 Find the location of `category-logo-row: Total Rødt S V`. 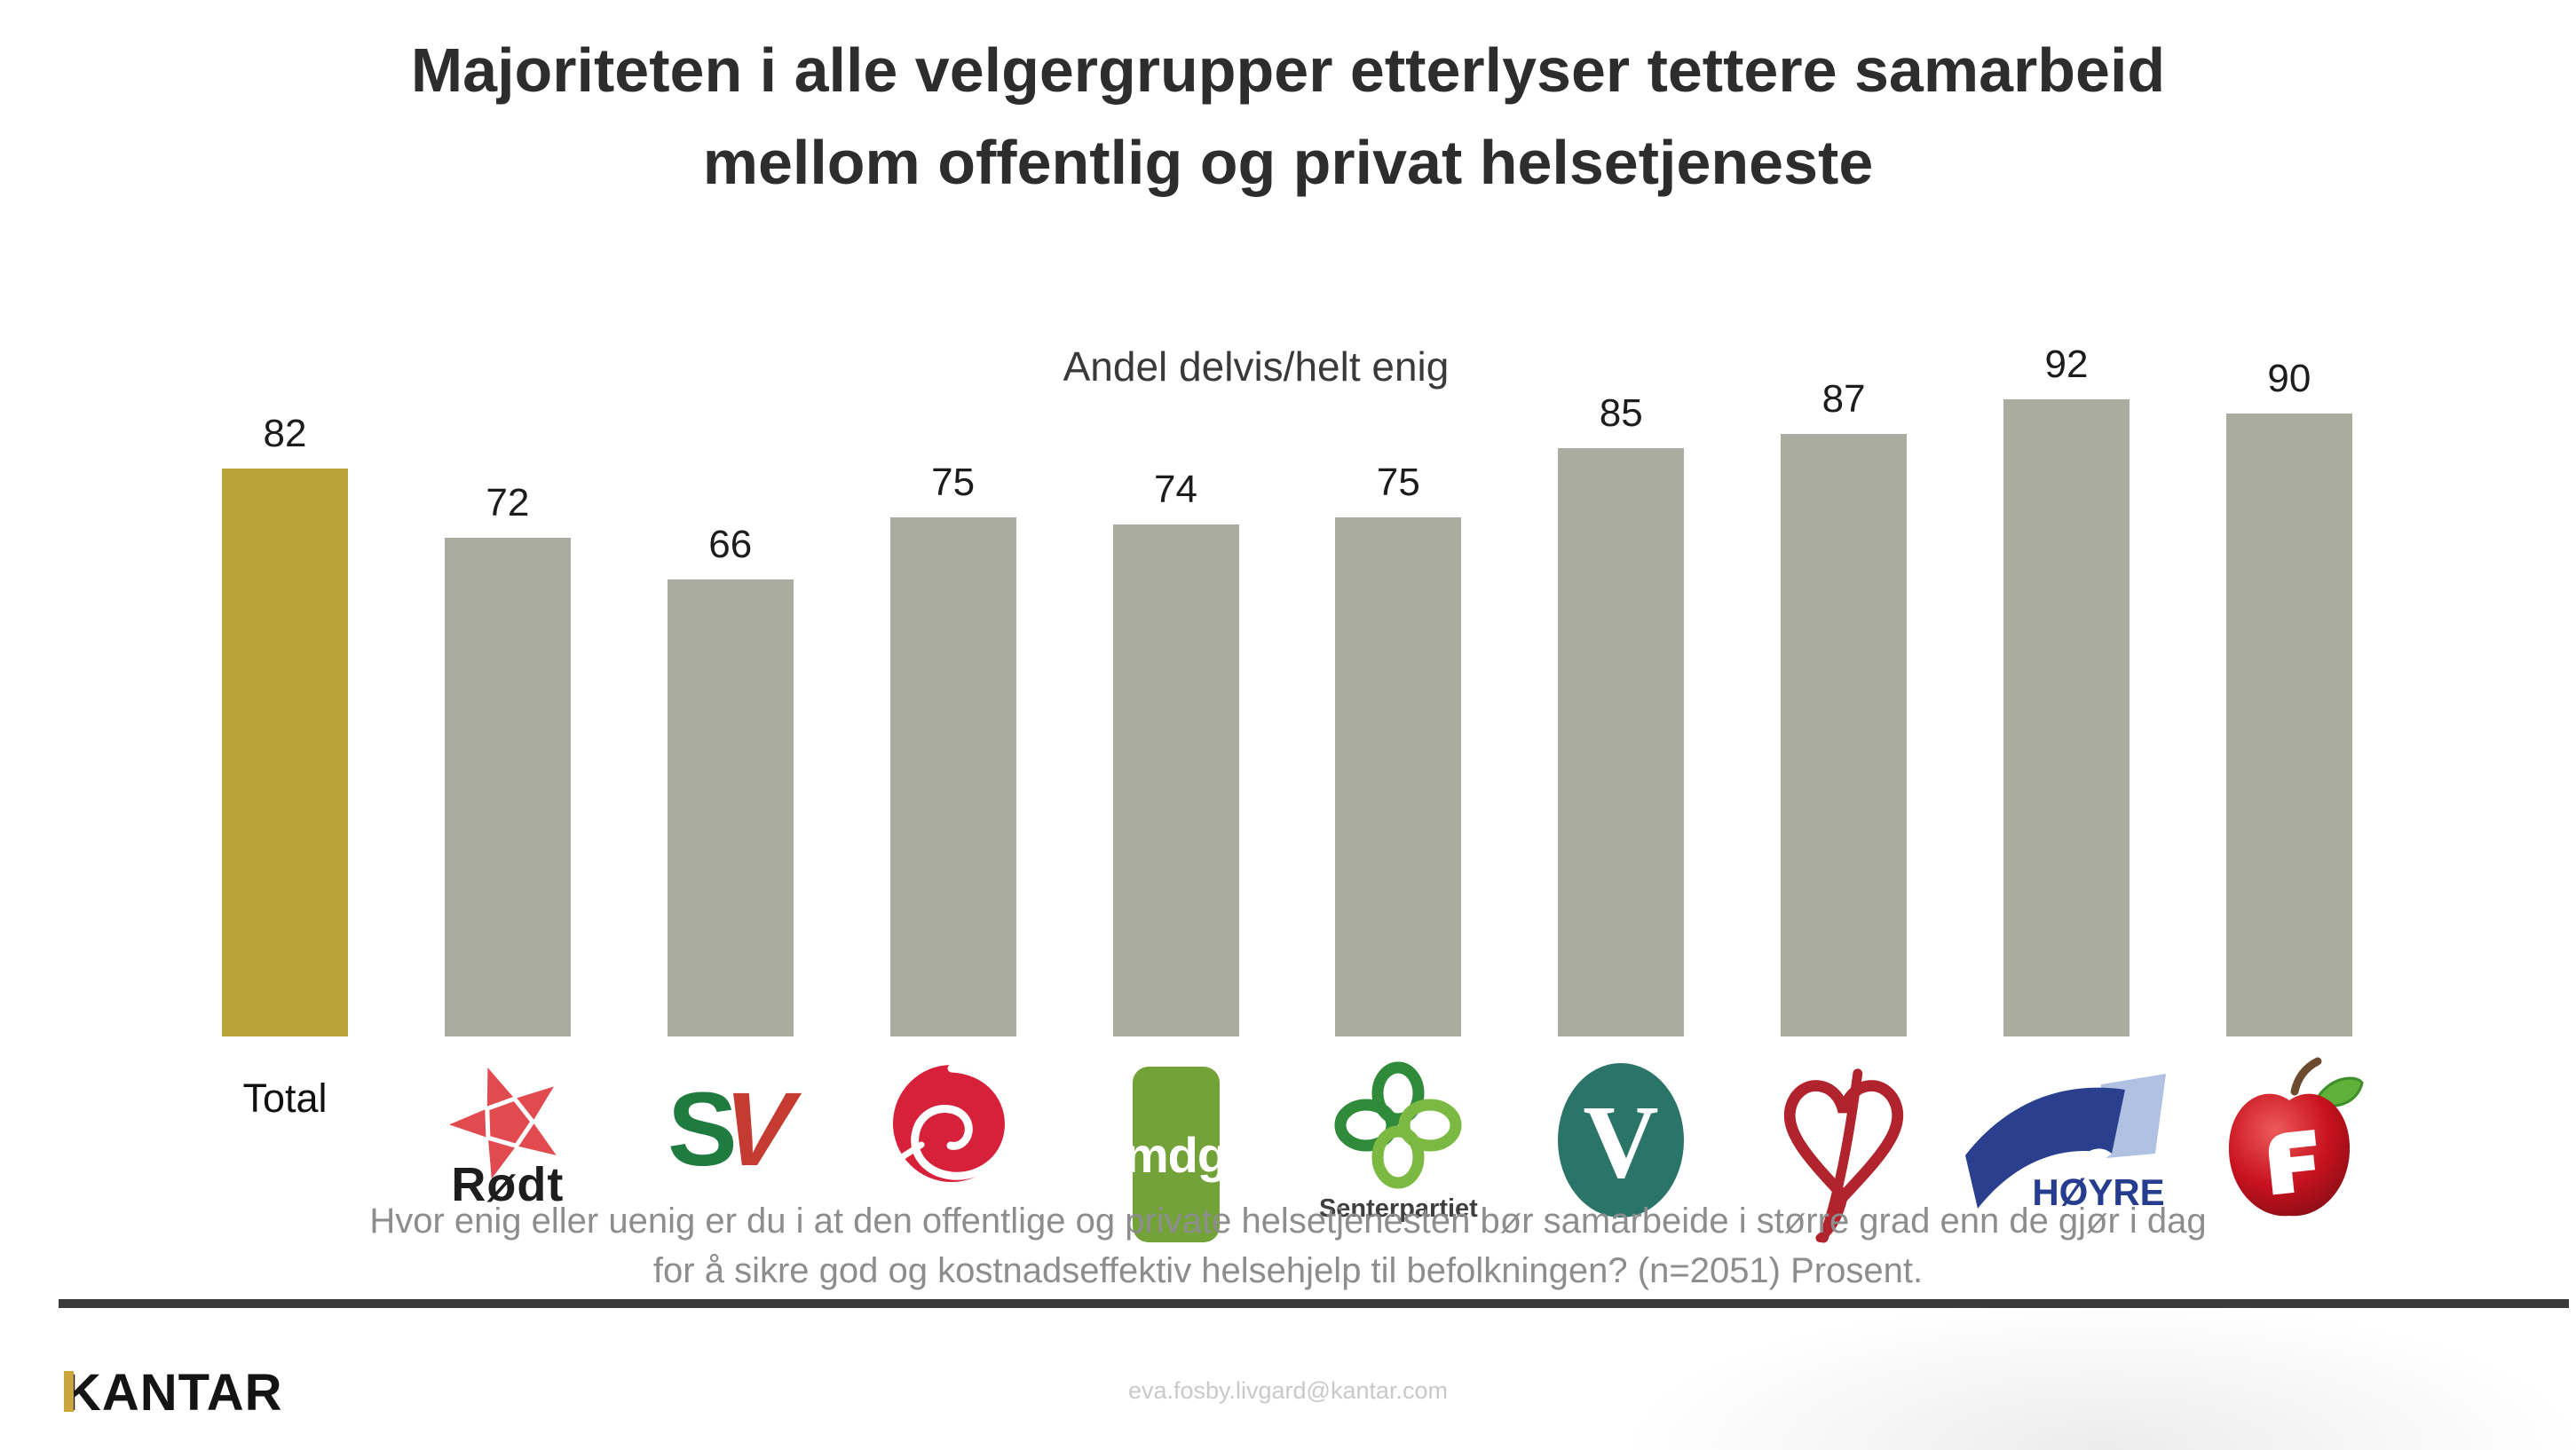

category-logo-row: Total Rødt S V is located at coordinates (1293, 1147).